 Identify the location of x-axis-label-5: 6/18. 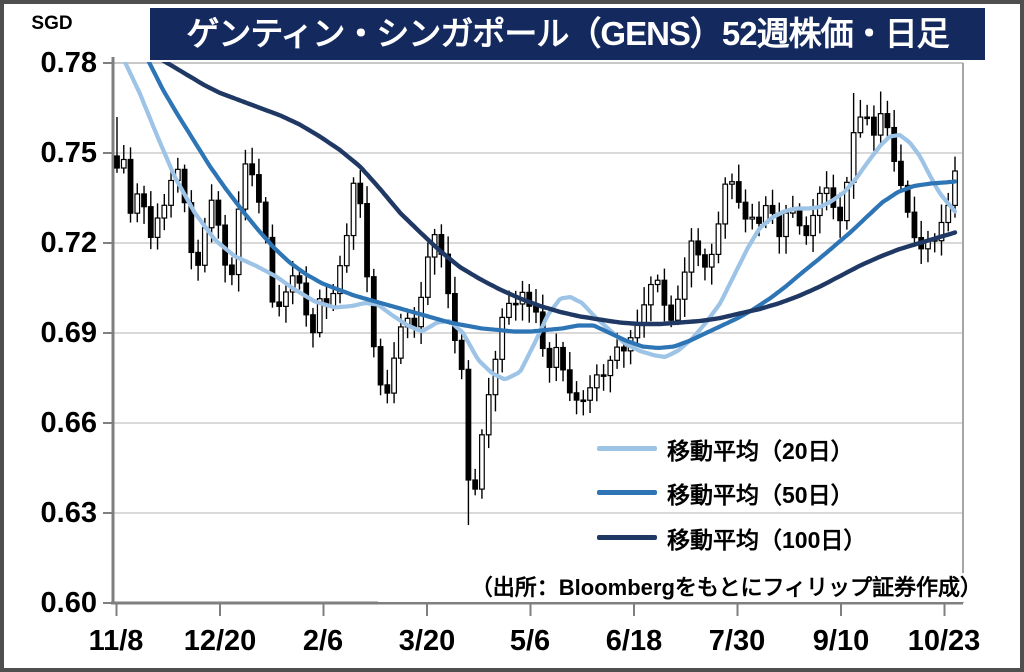
(634, 641).